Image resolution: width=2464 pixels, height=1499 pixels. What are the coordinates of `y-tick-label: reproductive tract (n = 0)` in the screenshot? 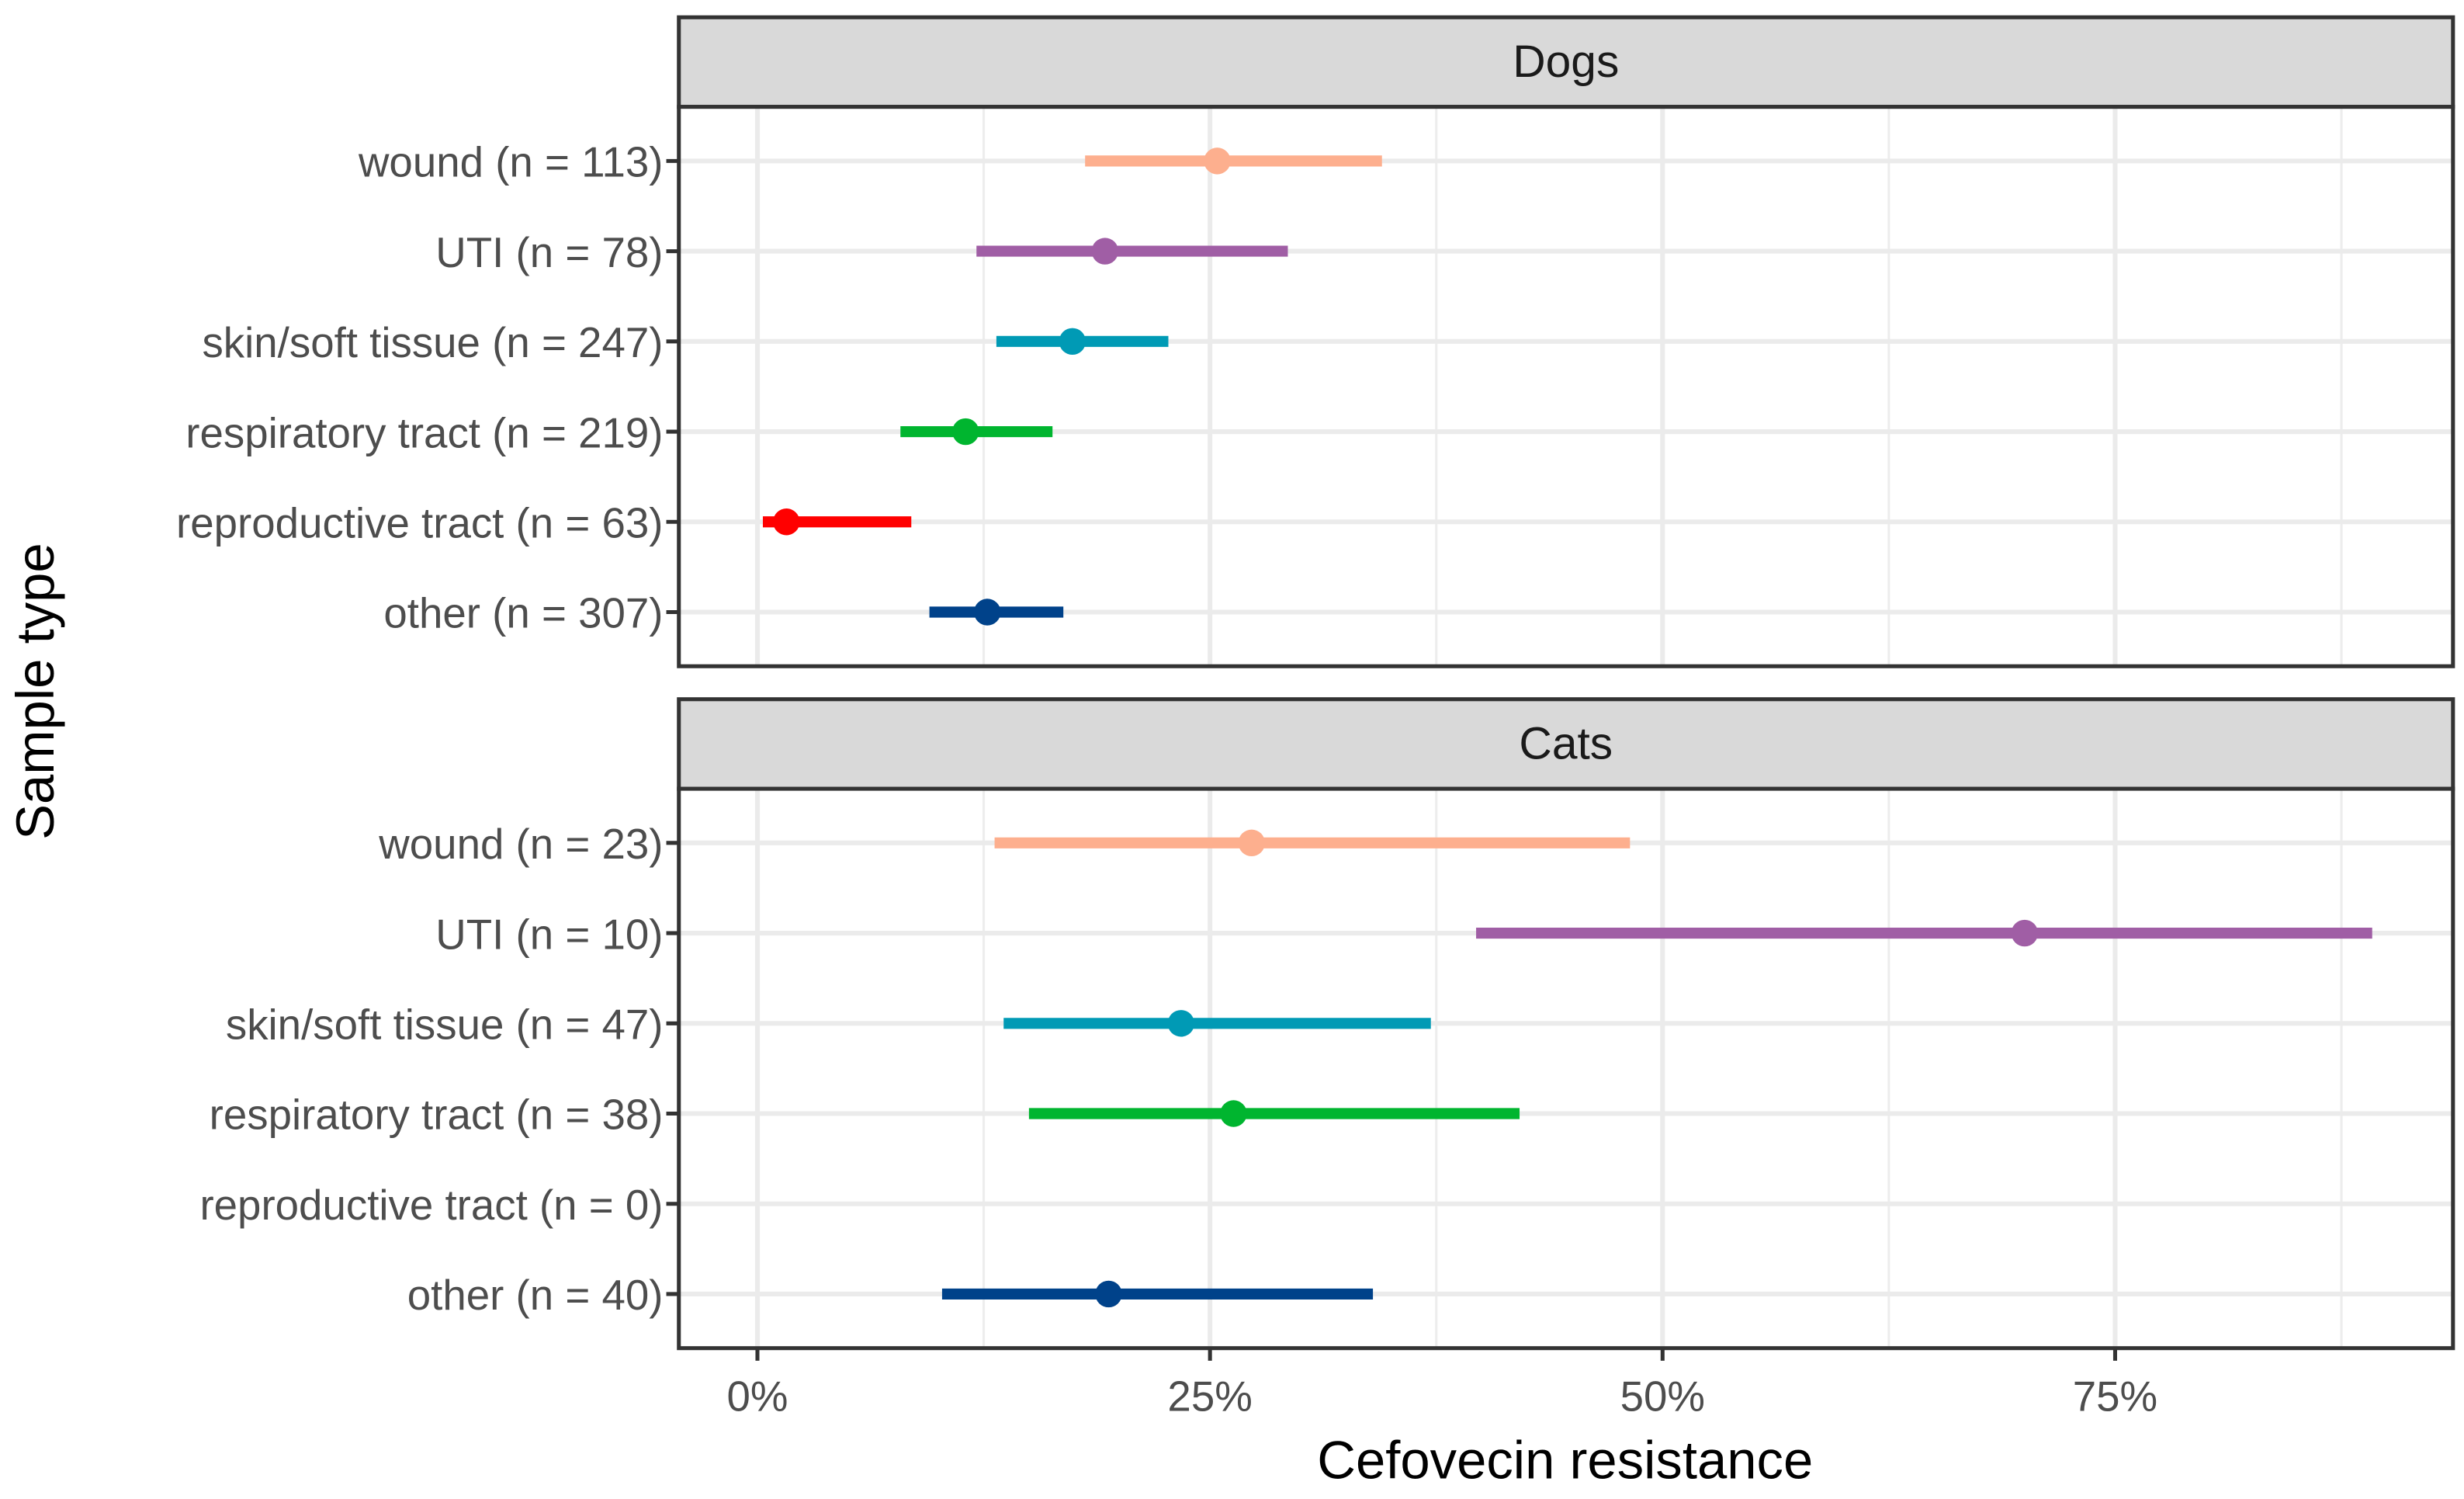 It's located at (431, 1205).